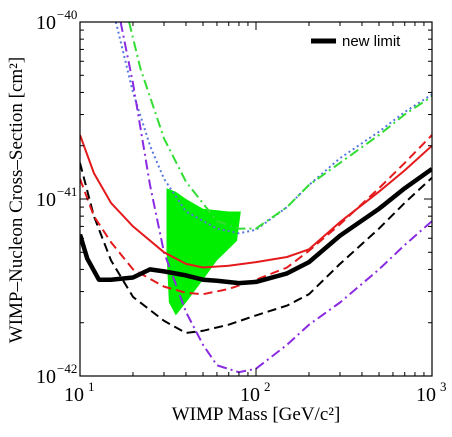  I want to click on y-tick-exponent: −41, so click(67, 191).